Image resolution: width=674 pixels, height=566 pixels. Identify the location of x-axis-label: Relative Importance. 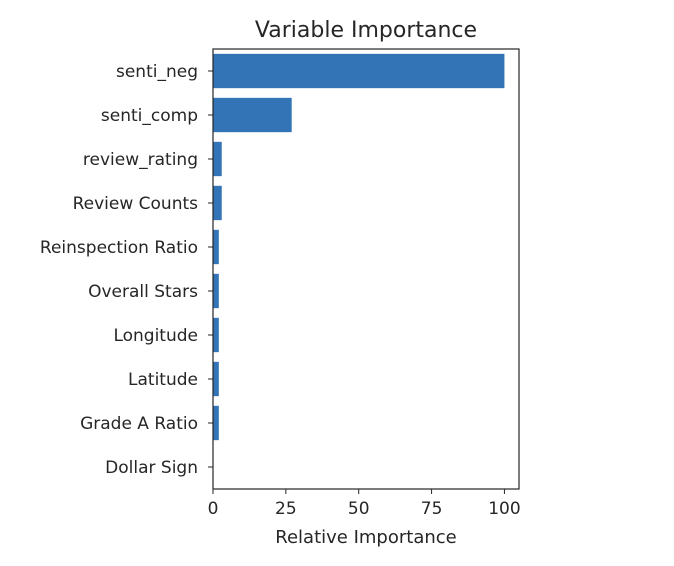
(365, 537).